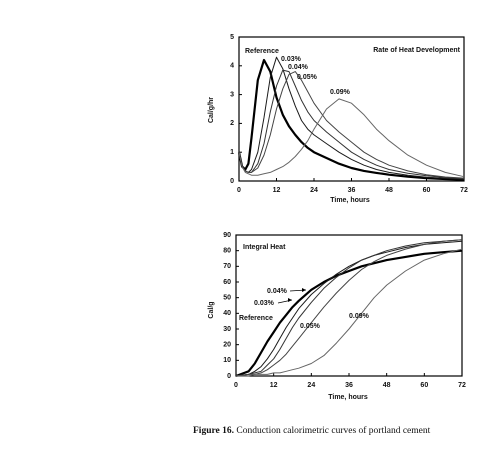 This screenshot has height=473, width=480. Describe the element at coordinates (264, 247) in the screenshot. I see `chart-title: Integral Heat` at that location.